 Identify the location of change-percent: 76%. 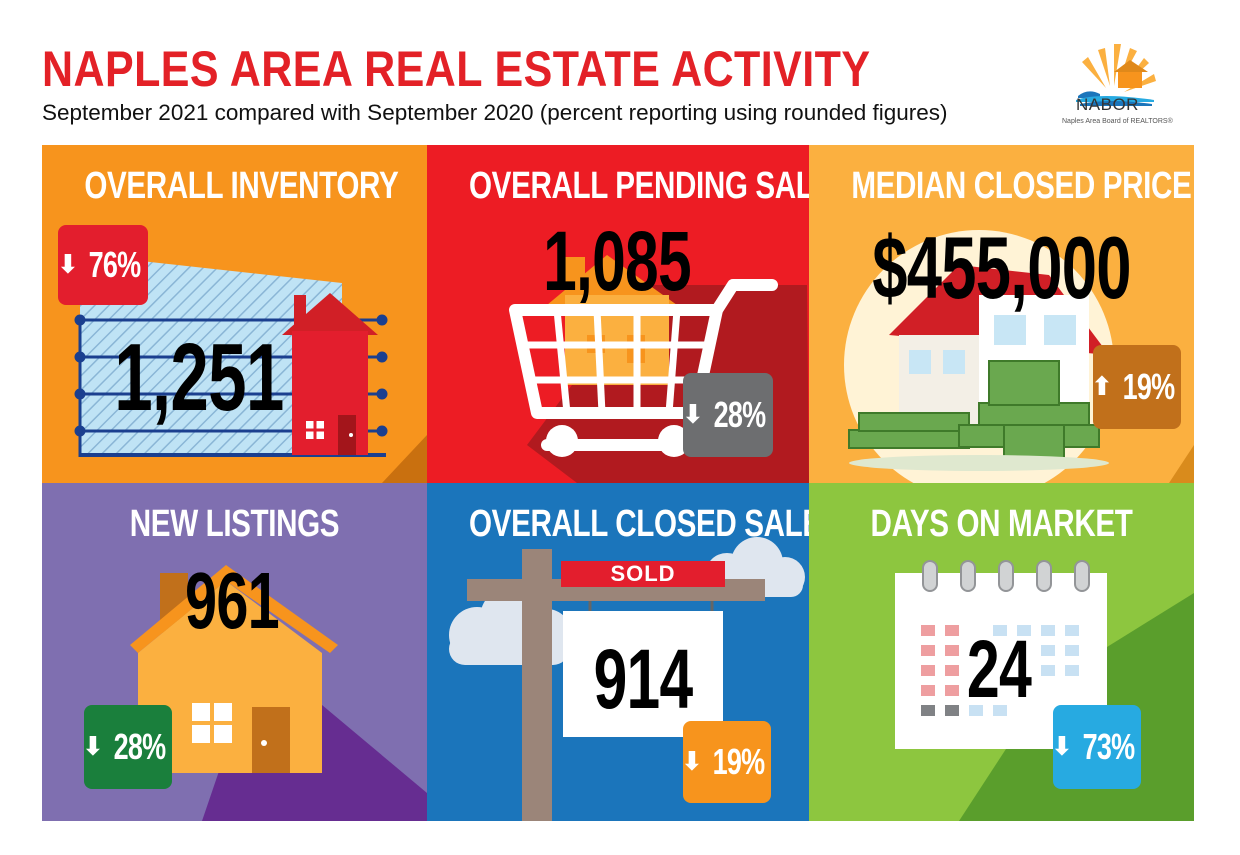
(115, 264).